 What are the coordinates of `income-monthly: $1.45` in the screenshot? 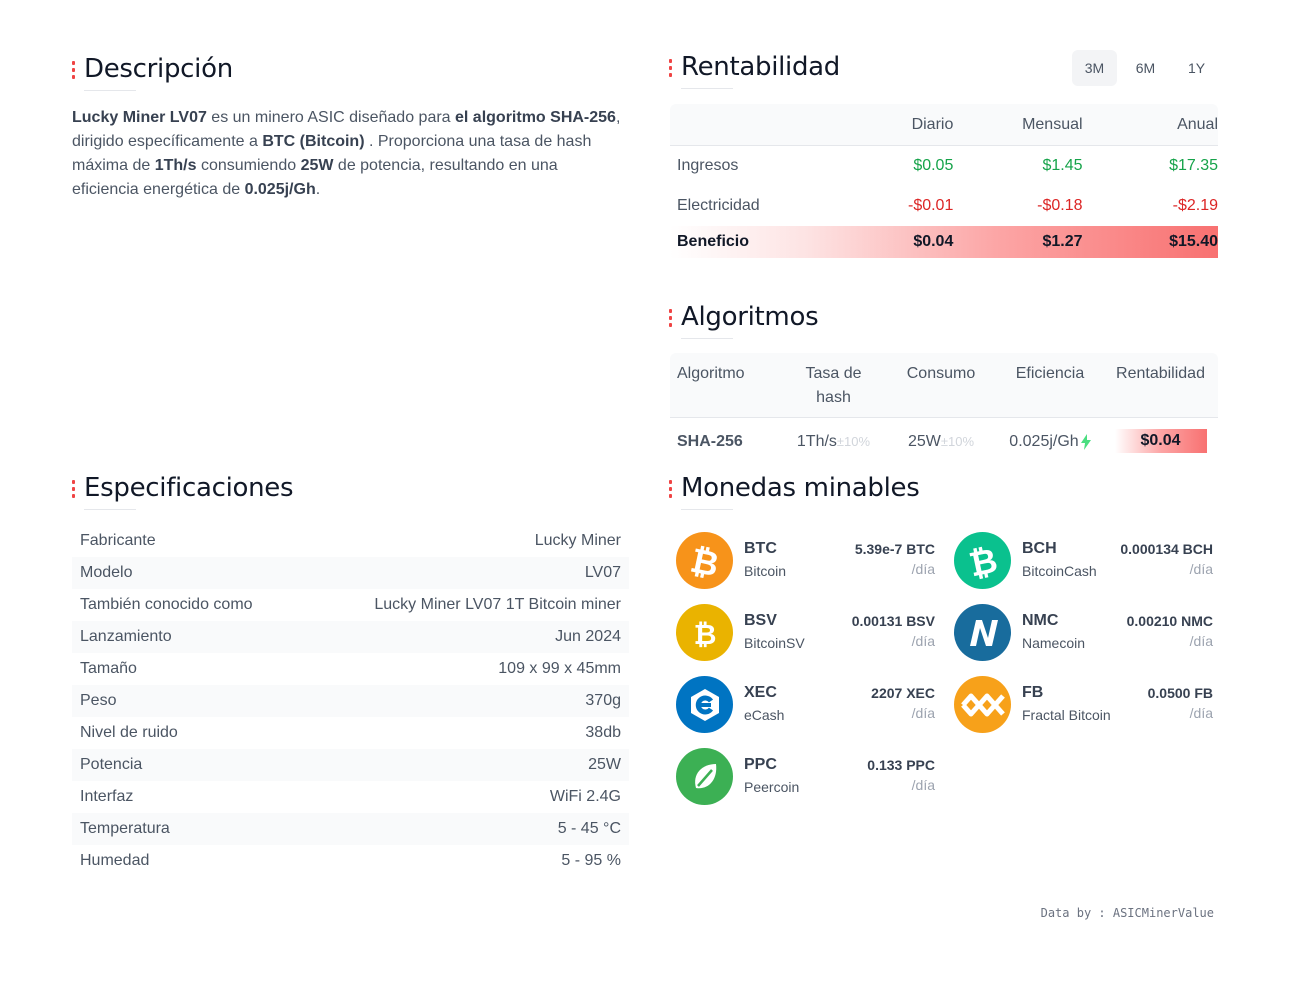 It's located at (1062, 165).